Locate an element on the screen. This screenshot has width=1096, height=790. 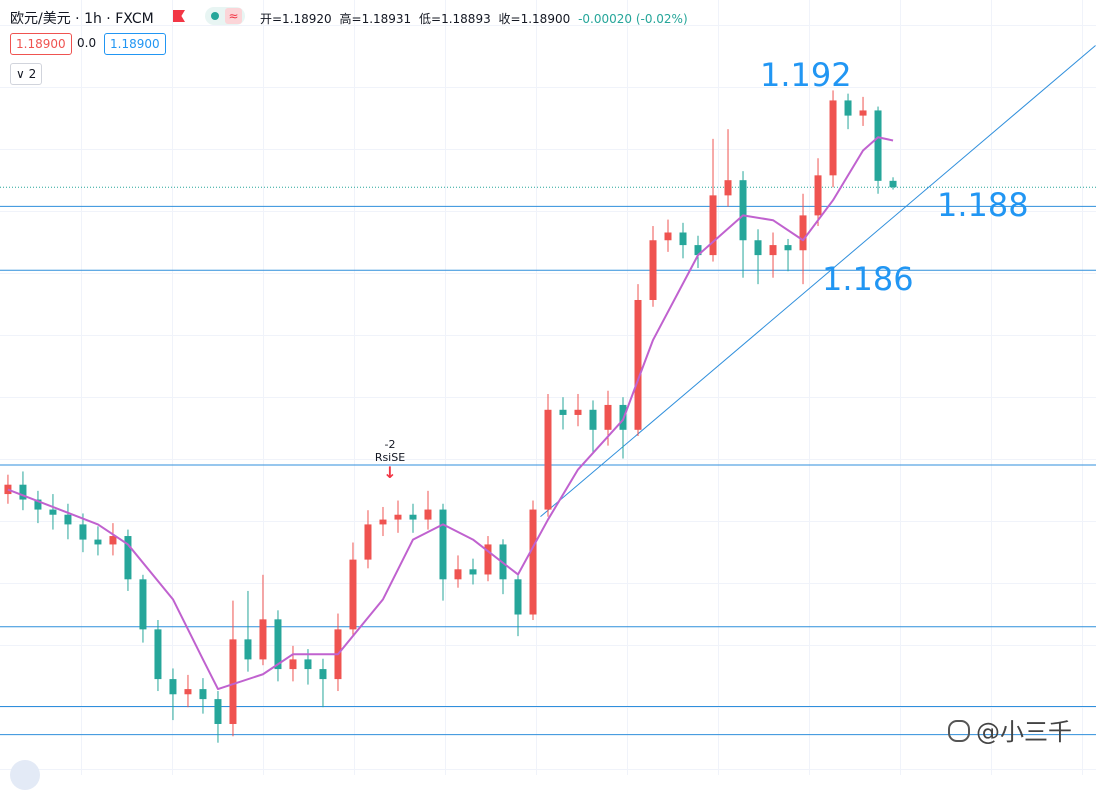
spread: 0.0 is located at coordinates (87, 43).